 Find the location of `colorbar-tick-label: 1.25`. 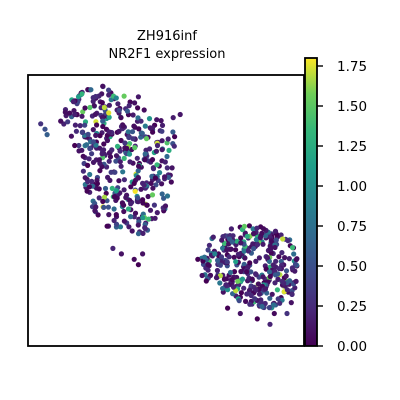

colorbar-tick-label: 1.25 is located at coordinates (352, 147).